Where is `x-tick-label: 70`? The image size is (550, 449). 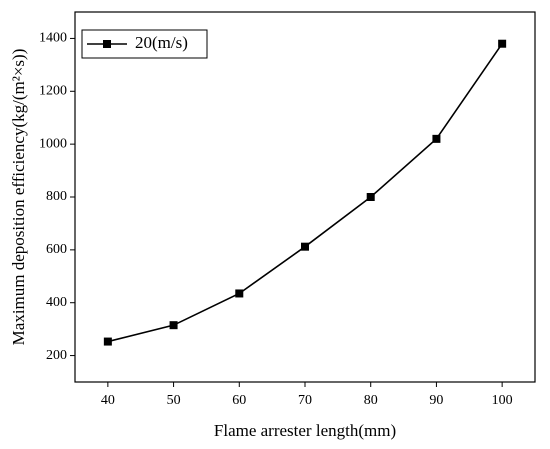 x-tick-label: 70 is located at coordinates (305, 400).